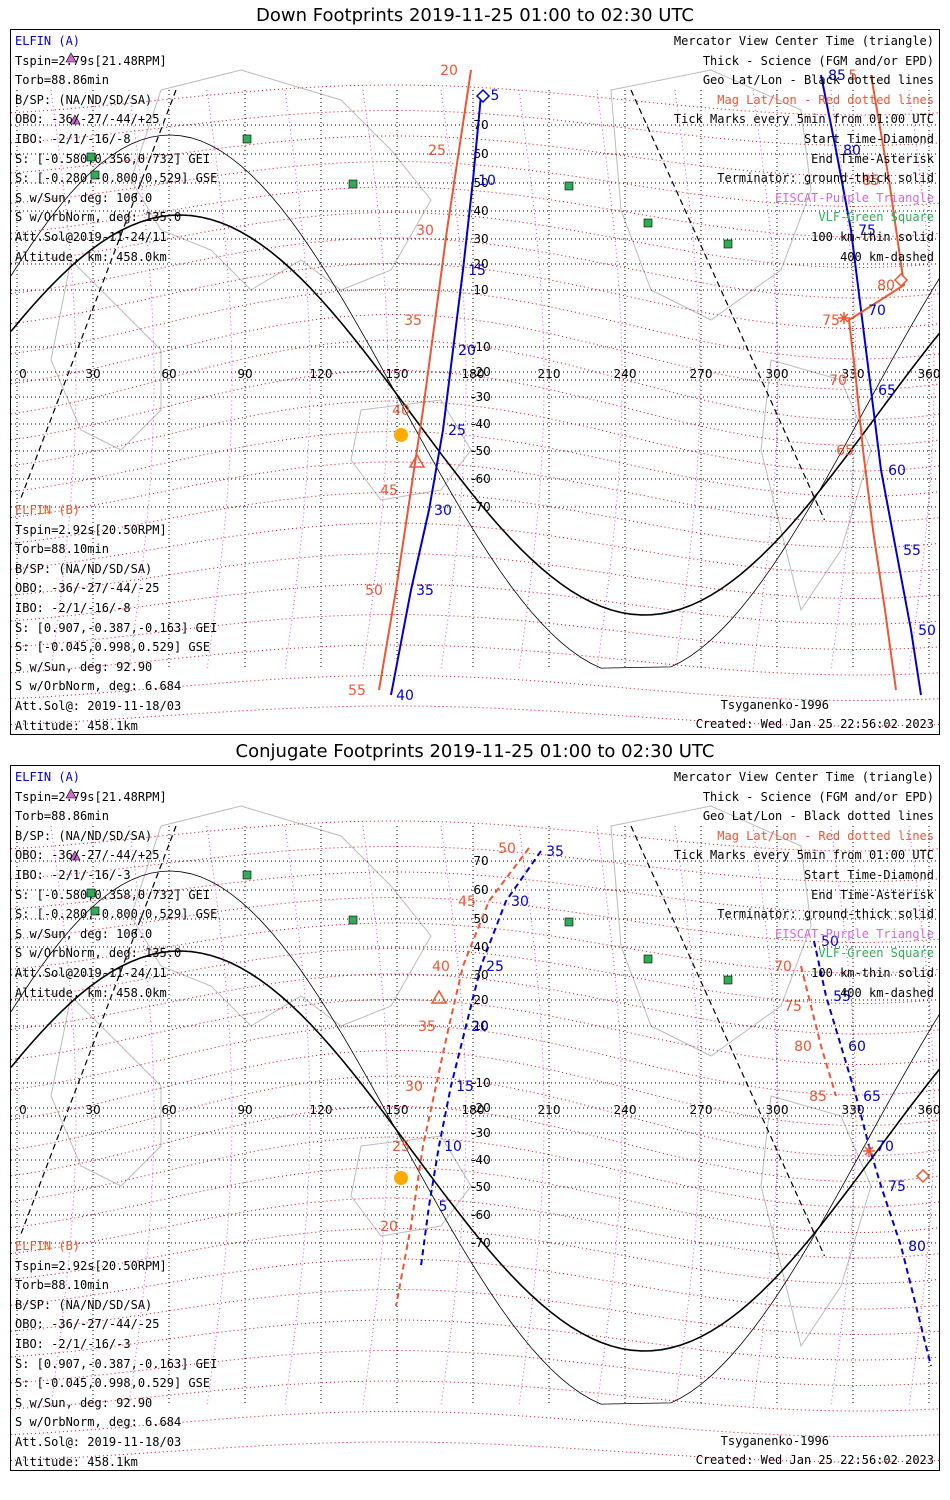 The image size is (950, 1500). I want to click on legend-line: Geo Lat/Lon - Black dotted lines, so click(818, 816).